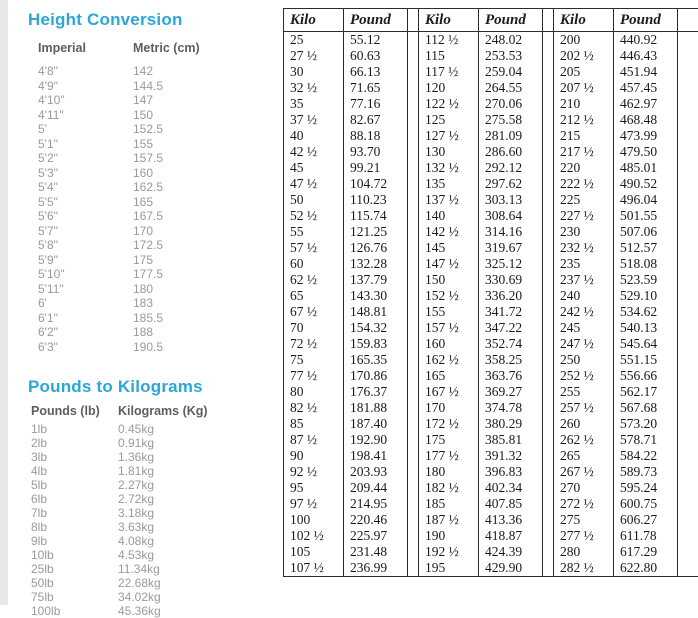 This screenshot has width=698, height=618. I want to click on kilo-cell: 35, so click(314, 104).